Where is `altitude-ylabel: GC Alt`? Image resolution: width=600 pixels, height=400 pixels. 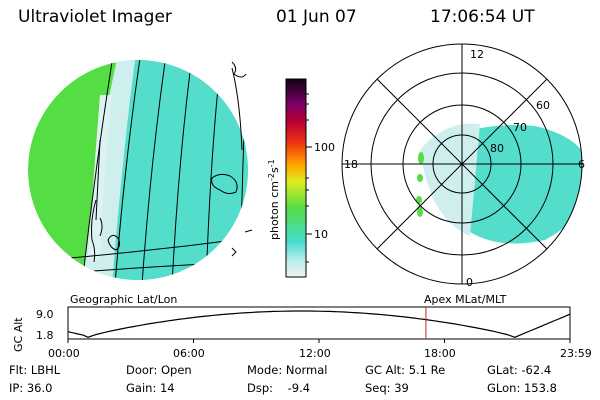 altitude-ylabel: GC Alt is located at coordinates (18, 334).